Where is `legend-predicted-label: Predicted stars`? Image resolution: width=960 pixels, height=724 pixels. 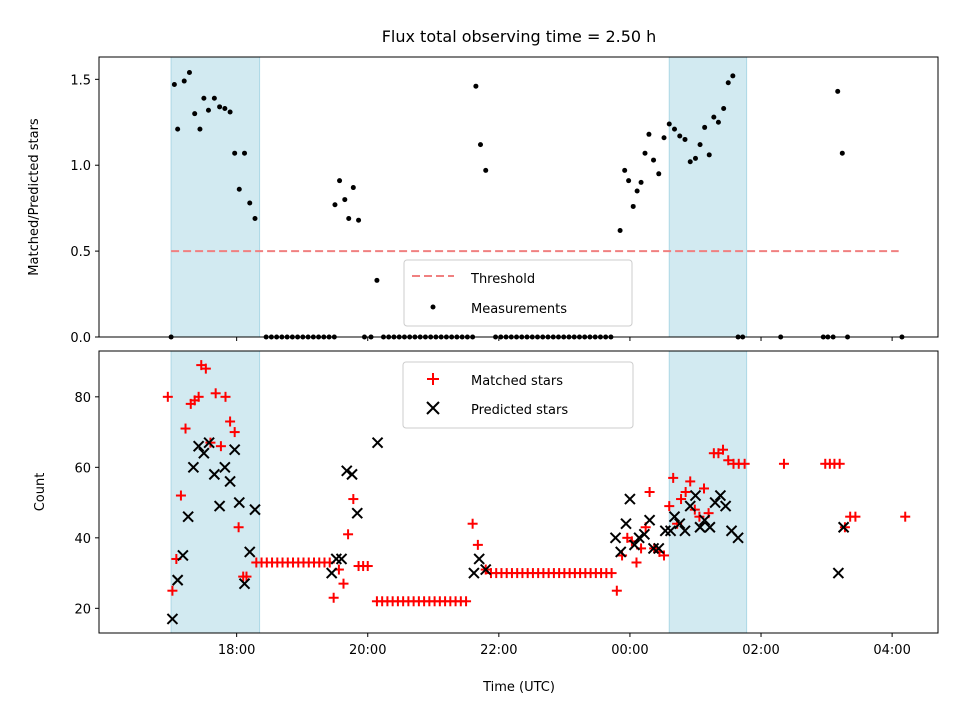 legend-predicted-label: Predicted stars is located at coordinates (519, 410).